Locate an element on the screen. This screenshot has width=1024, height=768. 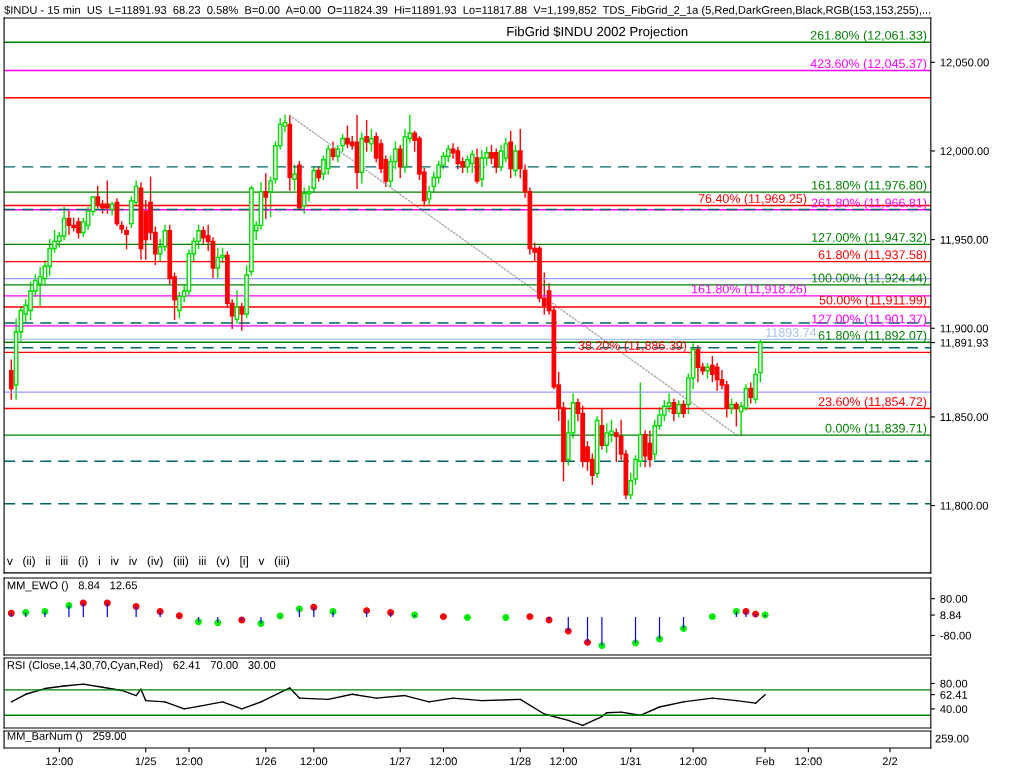
ref-line-label: 23.60% (11,854.72) is located at coordinates (872, 402).